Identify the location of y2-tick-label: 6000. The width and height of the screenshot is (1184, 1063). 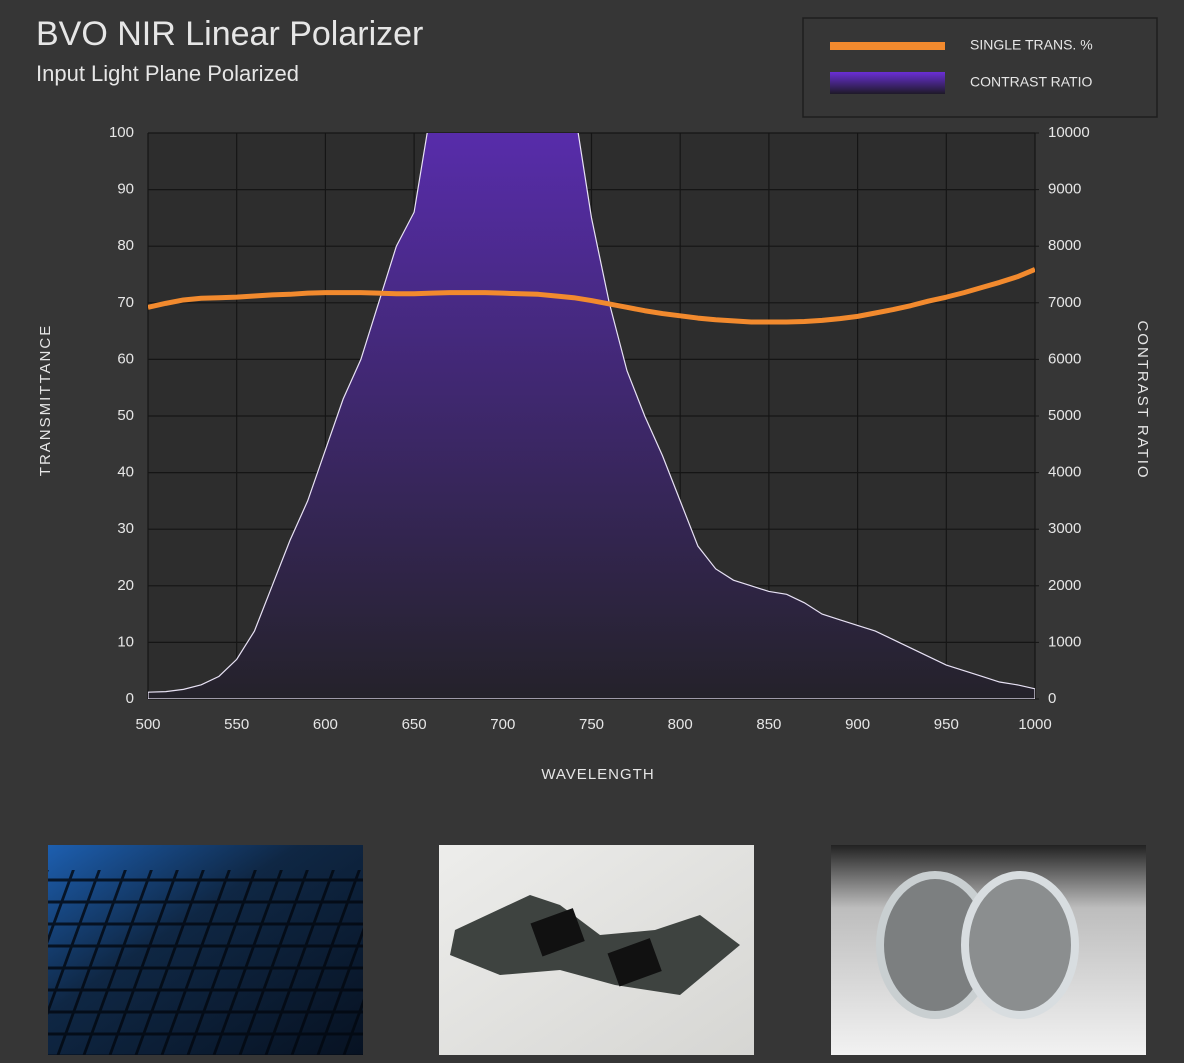
(1064, 358).